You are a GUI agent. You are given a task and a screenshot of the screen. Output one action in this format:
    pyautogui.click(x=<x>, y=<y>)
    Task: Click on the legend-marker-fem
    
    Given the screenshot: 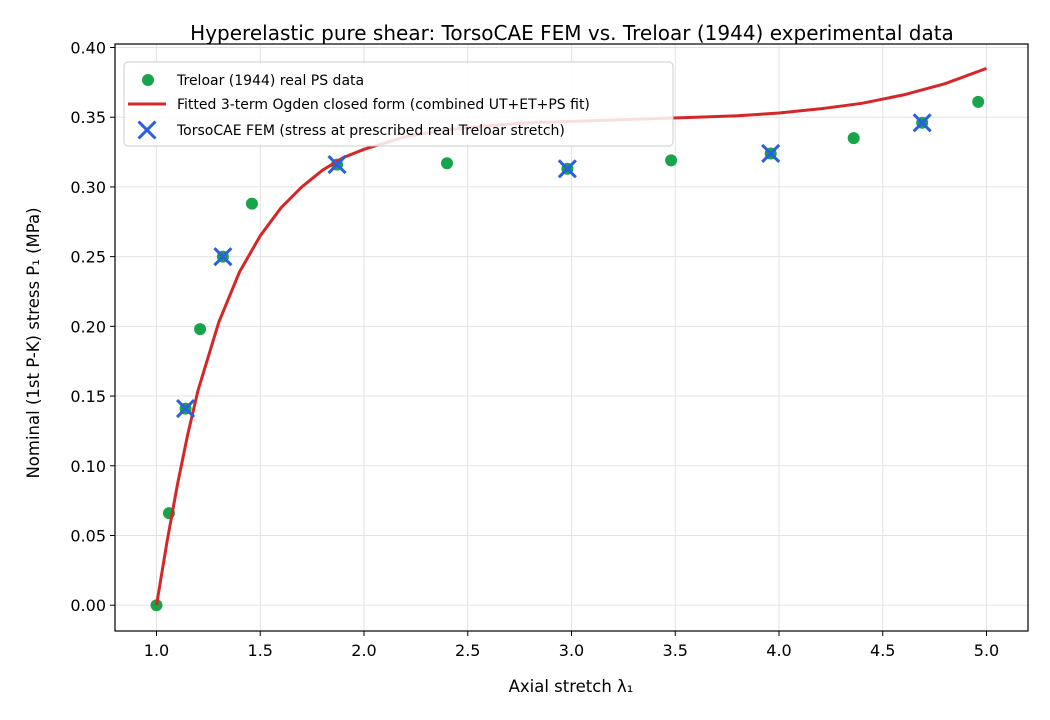 What is the action you would take?
    pyautogui.click(x=147, y=130)
    